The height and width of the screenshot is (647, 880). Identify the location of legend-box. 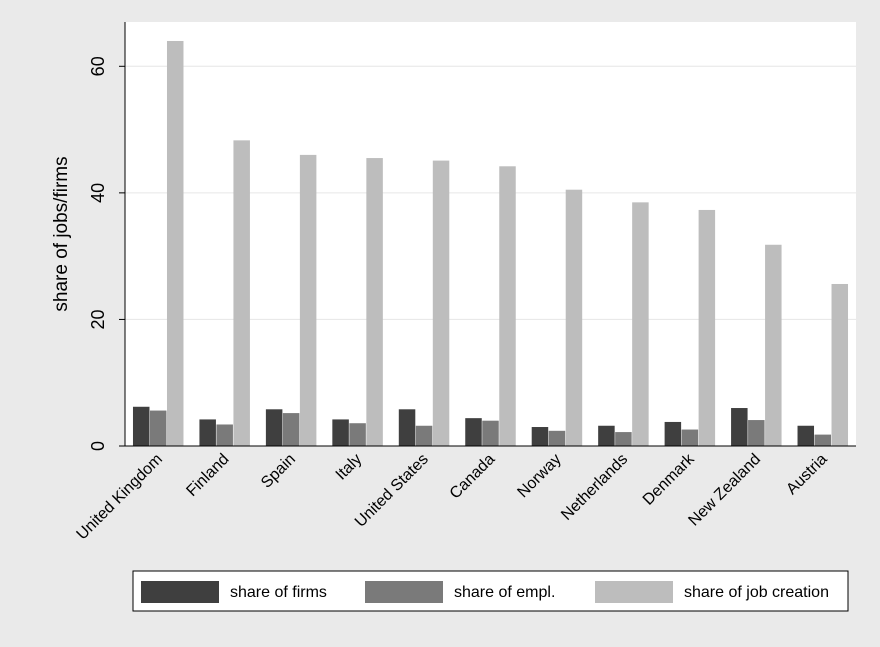
(490, 591).